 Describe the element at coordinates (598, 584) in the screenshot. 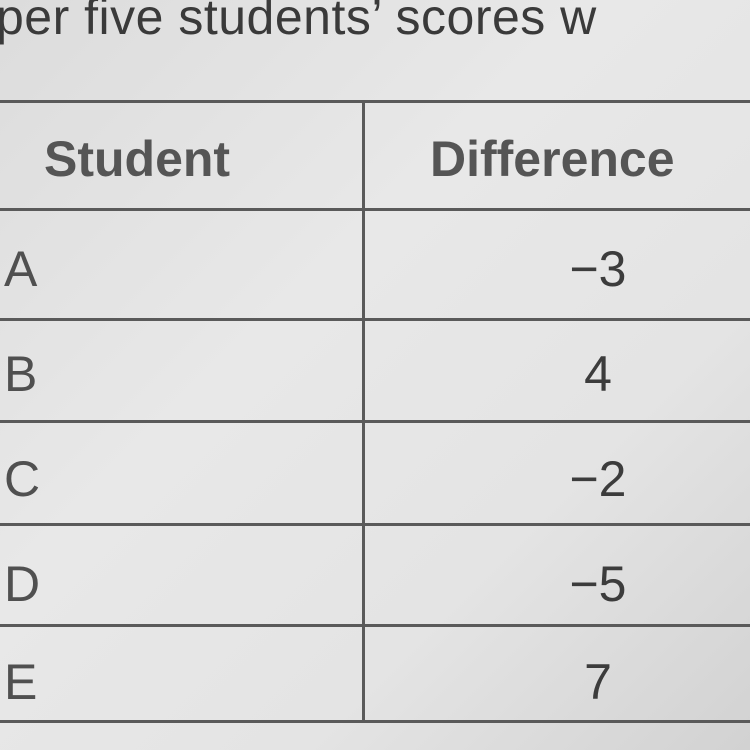

I see `difference-cell: −5` at that location.